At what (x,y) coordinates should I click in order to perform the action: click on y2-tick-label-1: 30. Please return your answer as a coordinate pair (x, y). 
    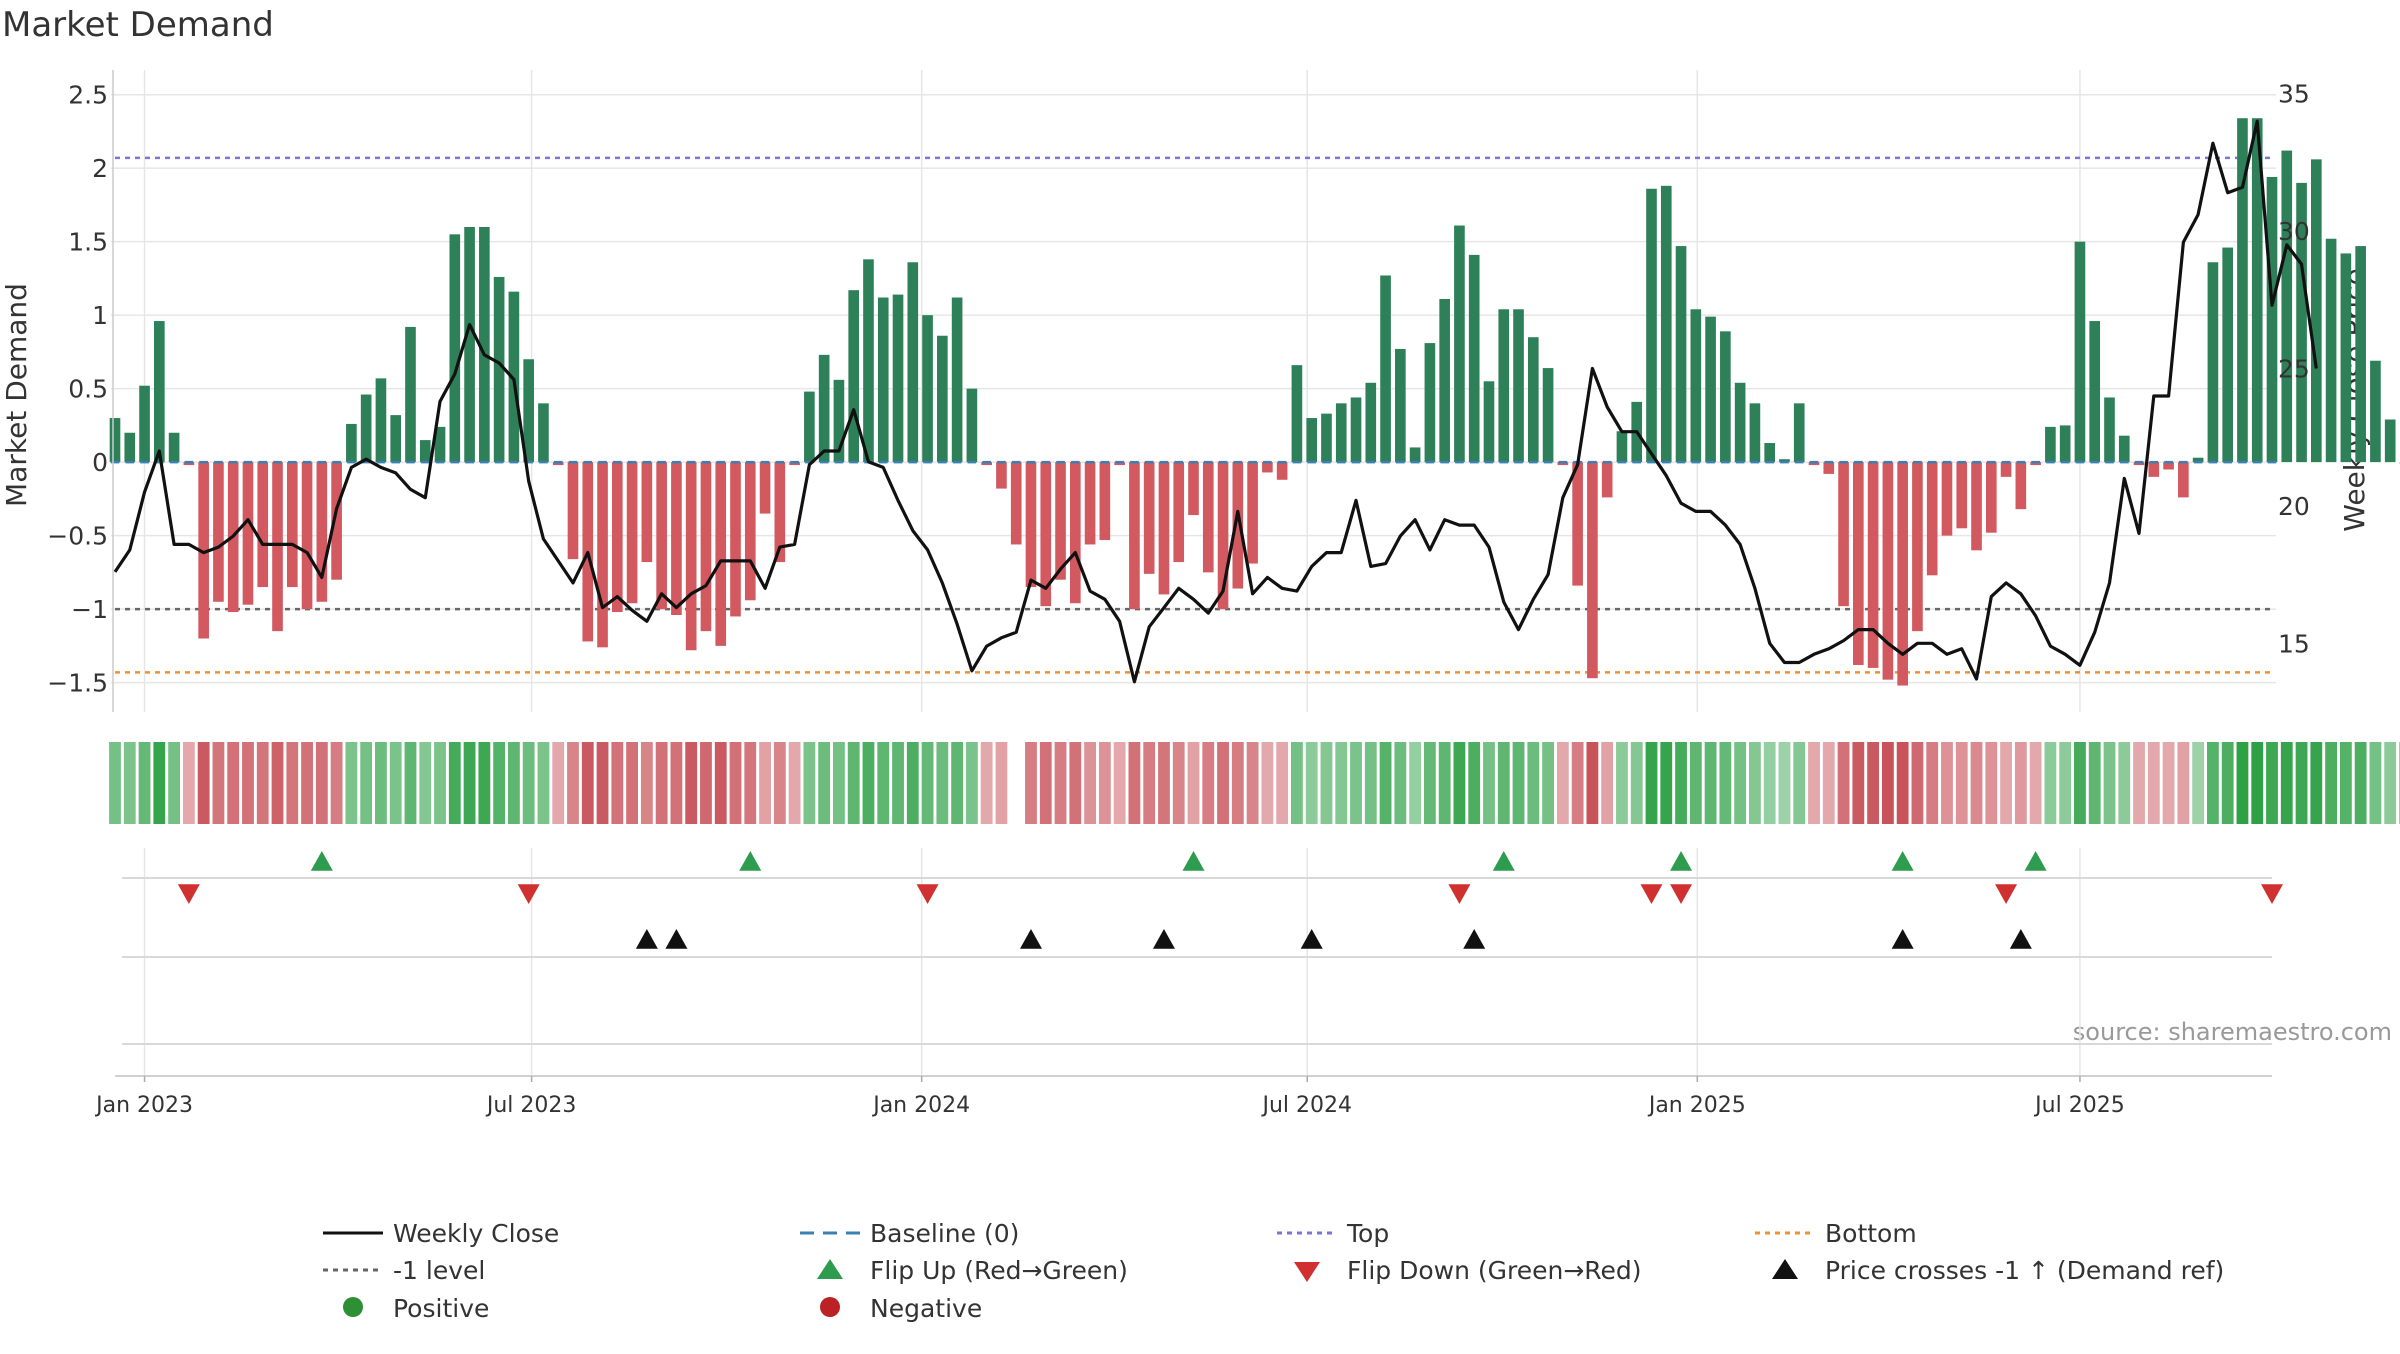
    Looking at the image, I should click on (2294, 231).